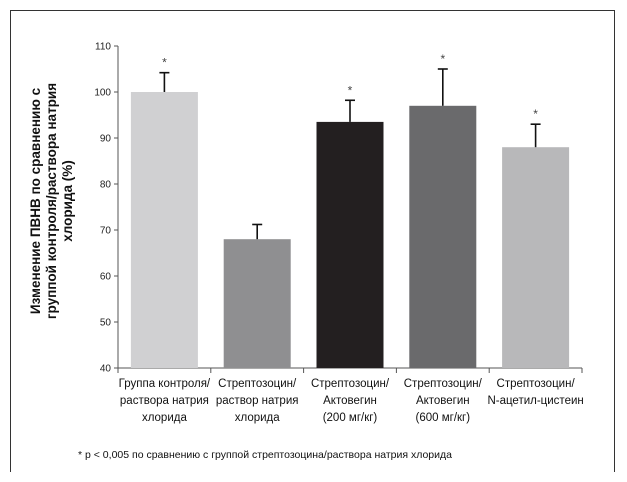 The width and height of the screenshot is (627, 482). Describe the element at coordinates (165, 401) in the screenshot. I see `x-category-label: Группа контроля/раствора натрия хлорида` at that location.